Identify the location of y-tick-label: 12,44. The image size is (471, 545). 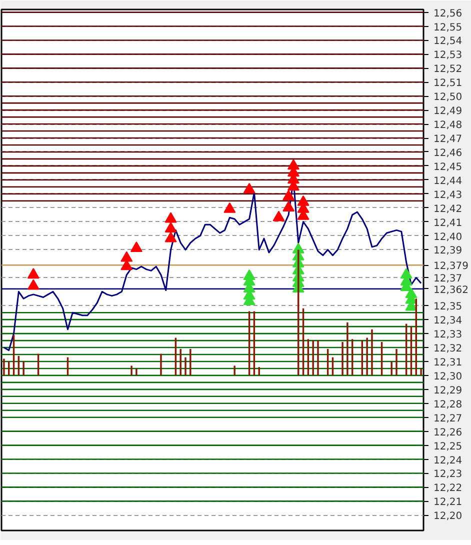
(448, 181).